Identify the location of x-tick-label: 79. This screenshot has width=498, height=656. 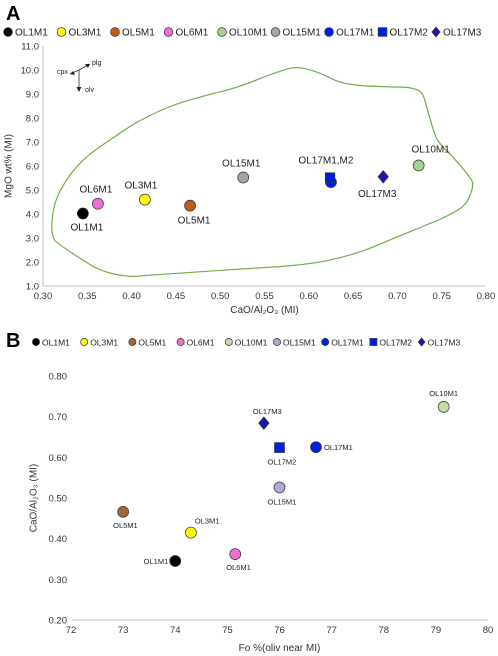
(436, 630).